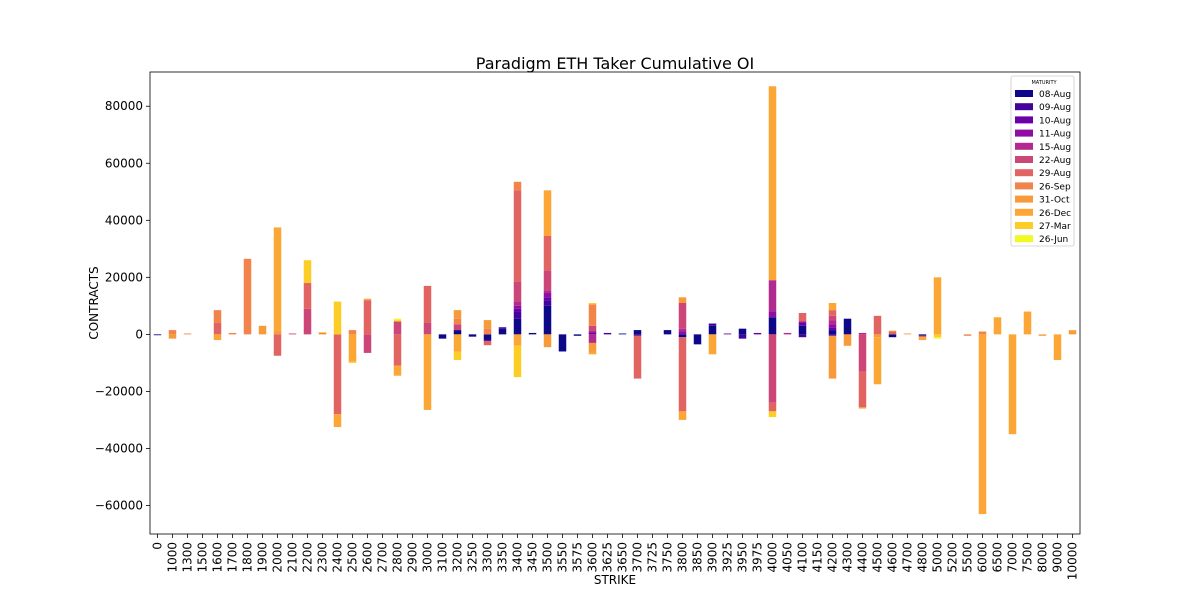 The height and width of the screenshot is (600, 1200). Describe the element at coordinates (802, 322) in the screenshot. I see `bar-4100-11-aug` at that location.